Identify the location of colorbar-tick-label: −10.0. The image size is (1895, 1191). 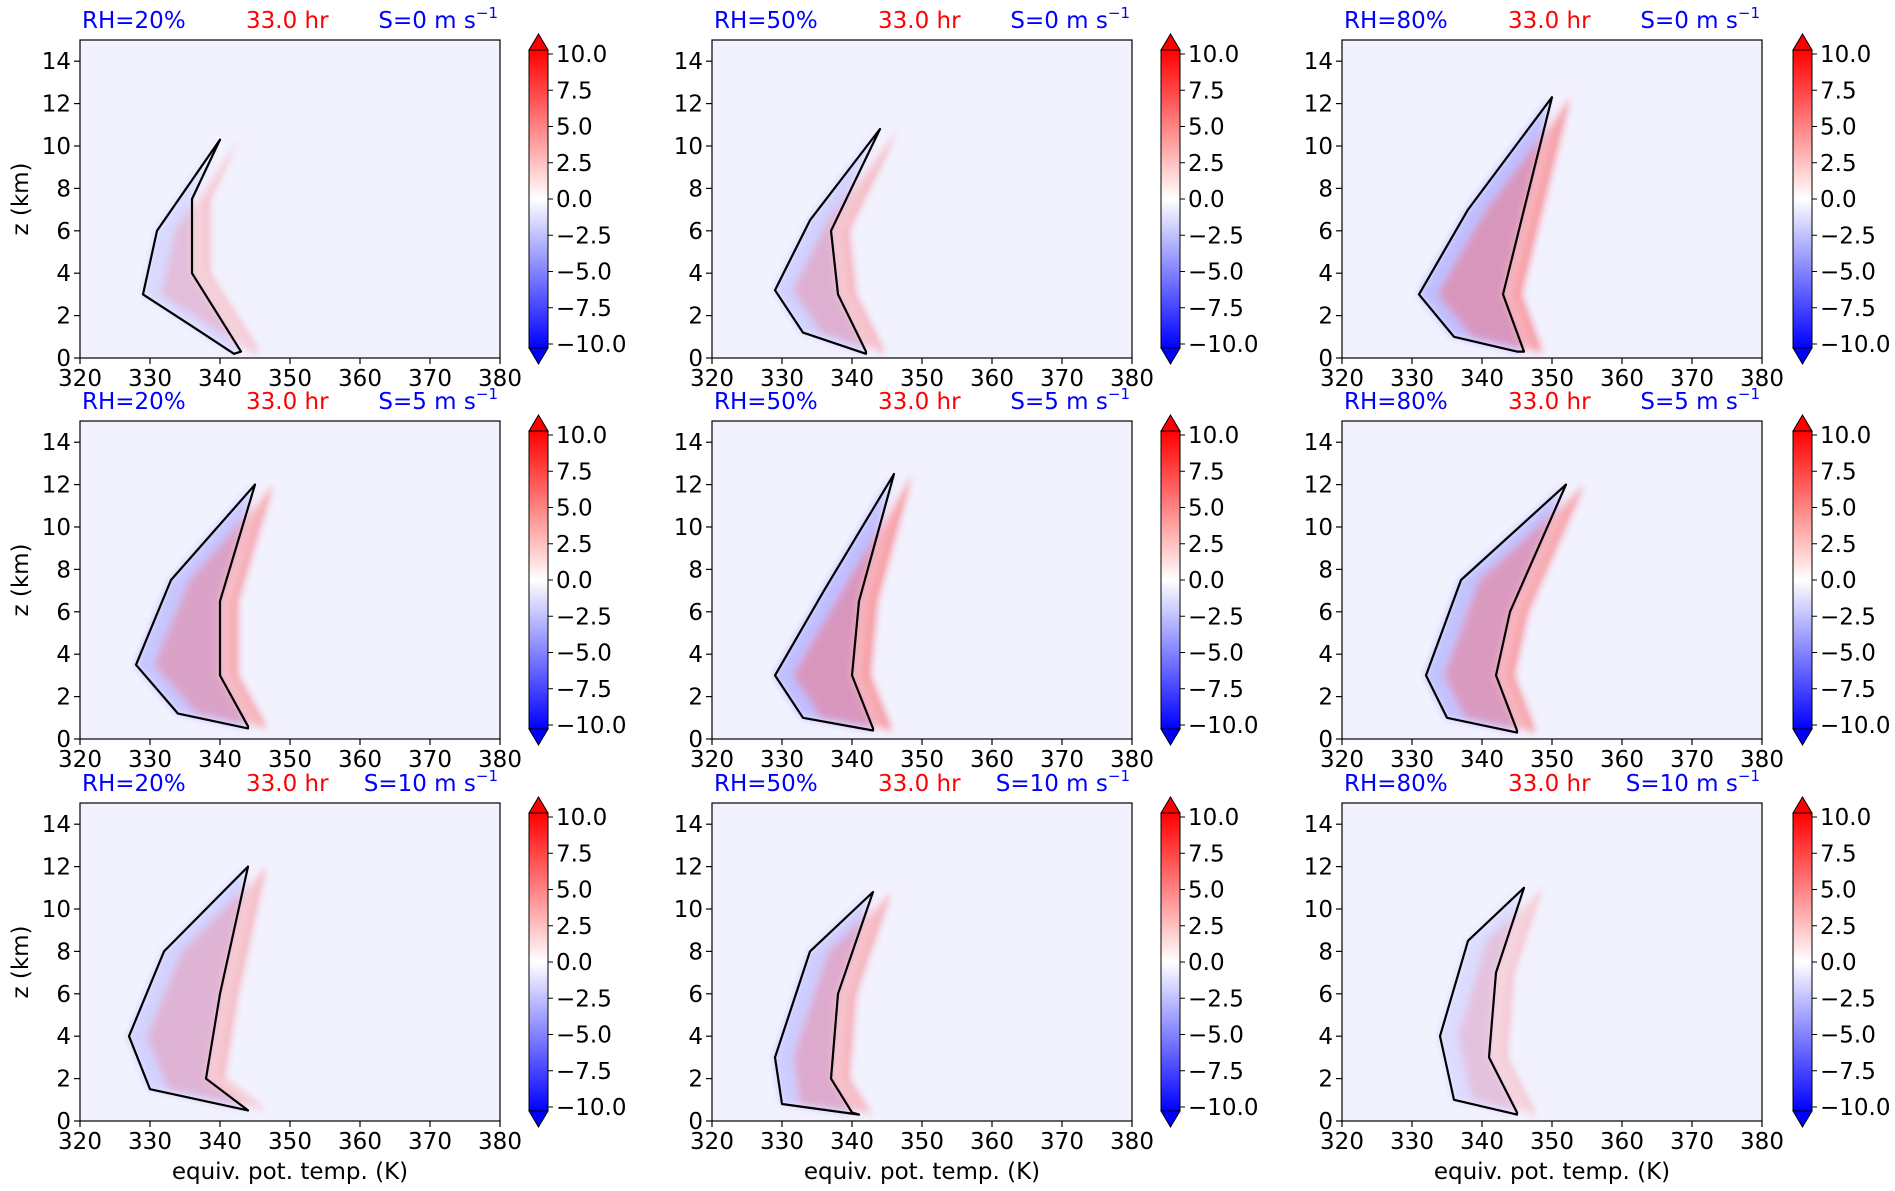
(591, 345).